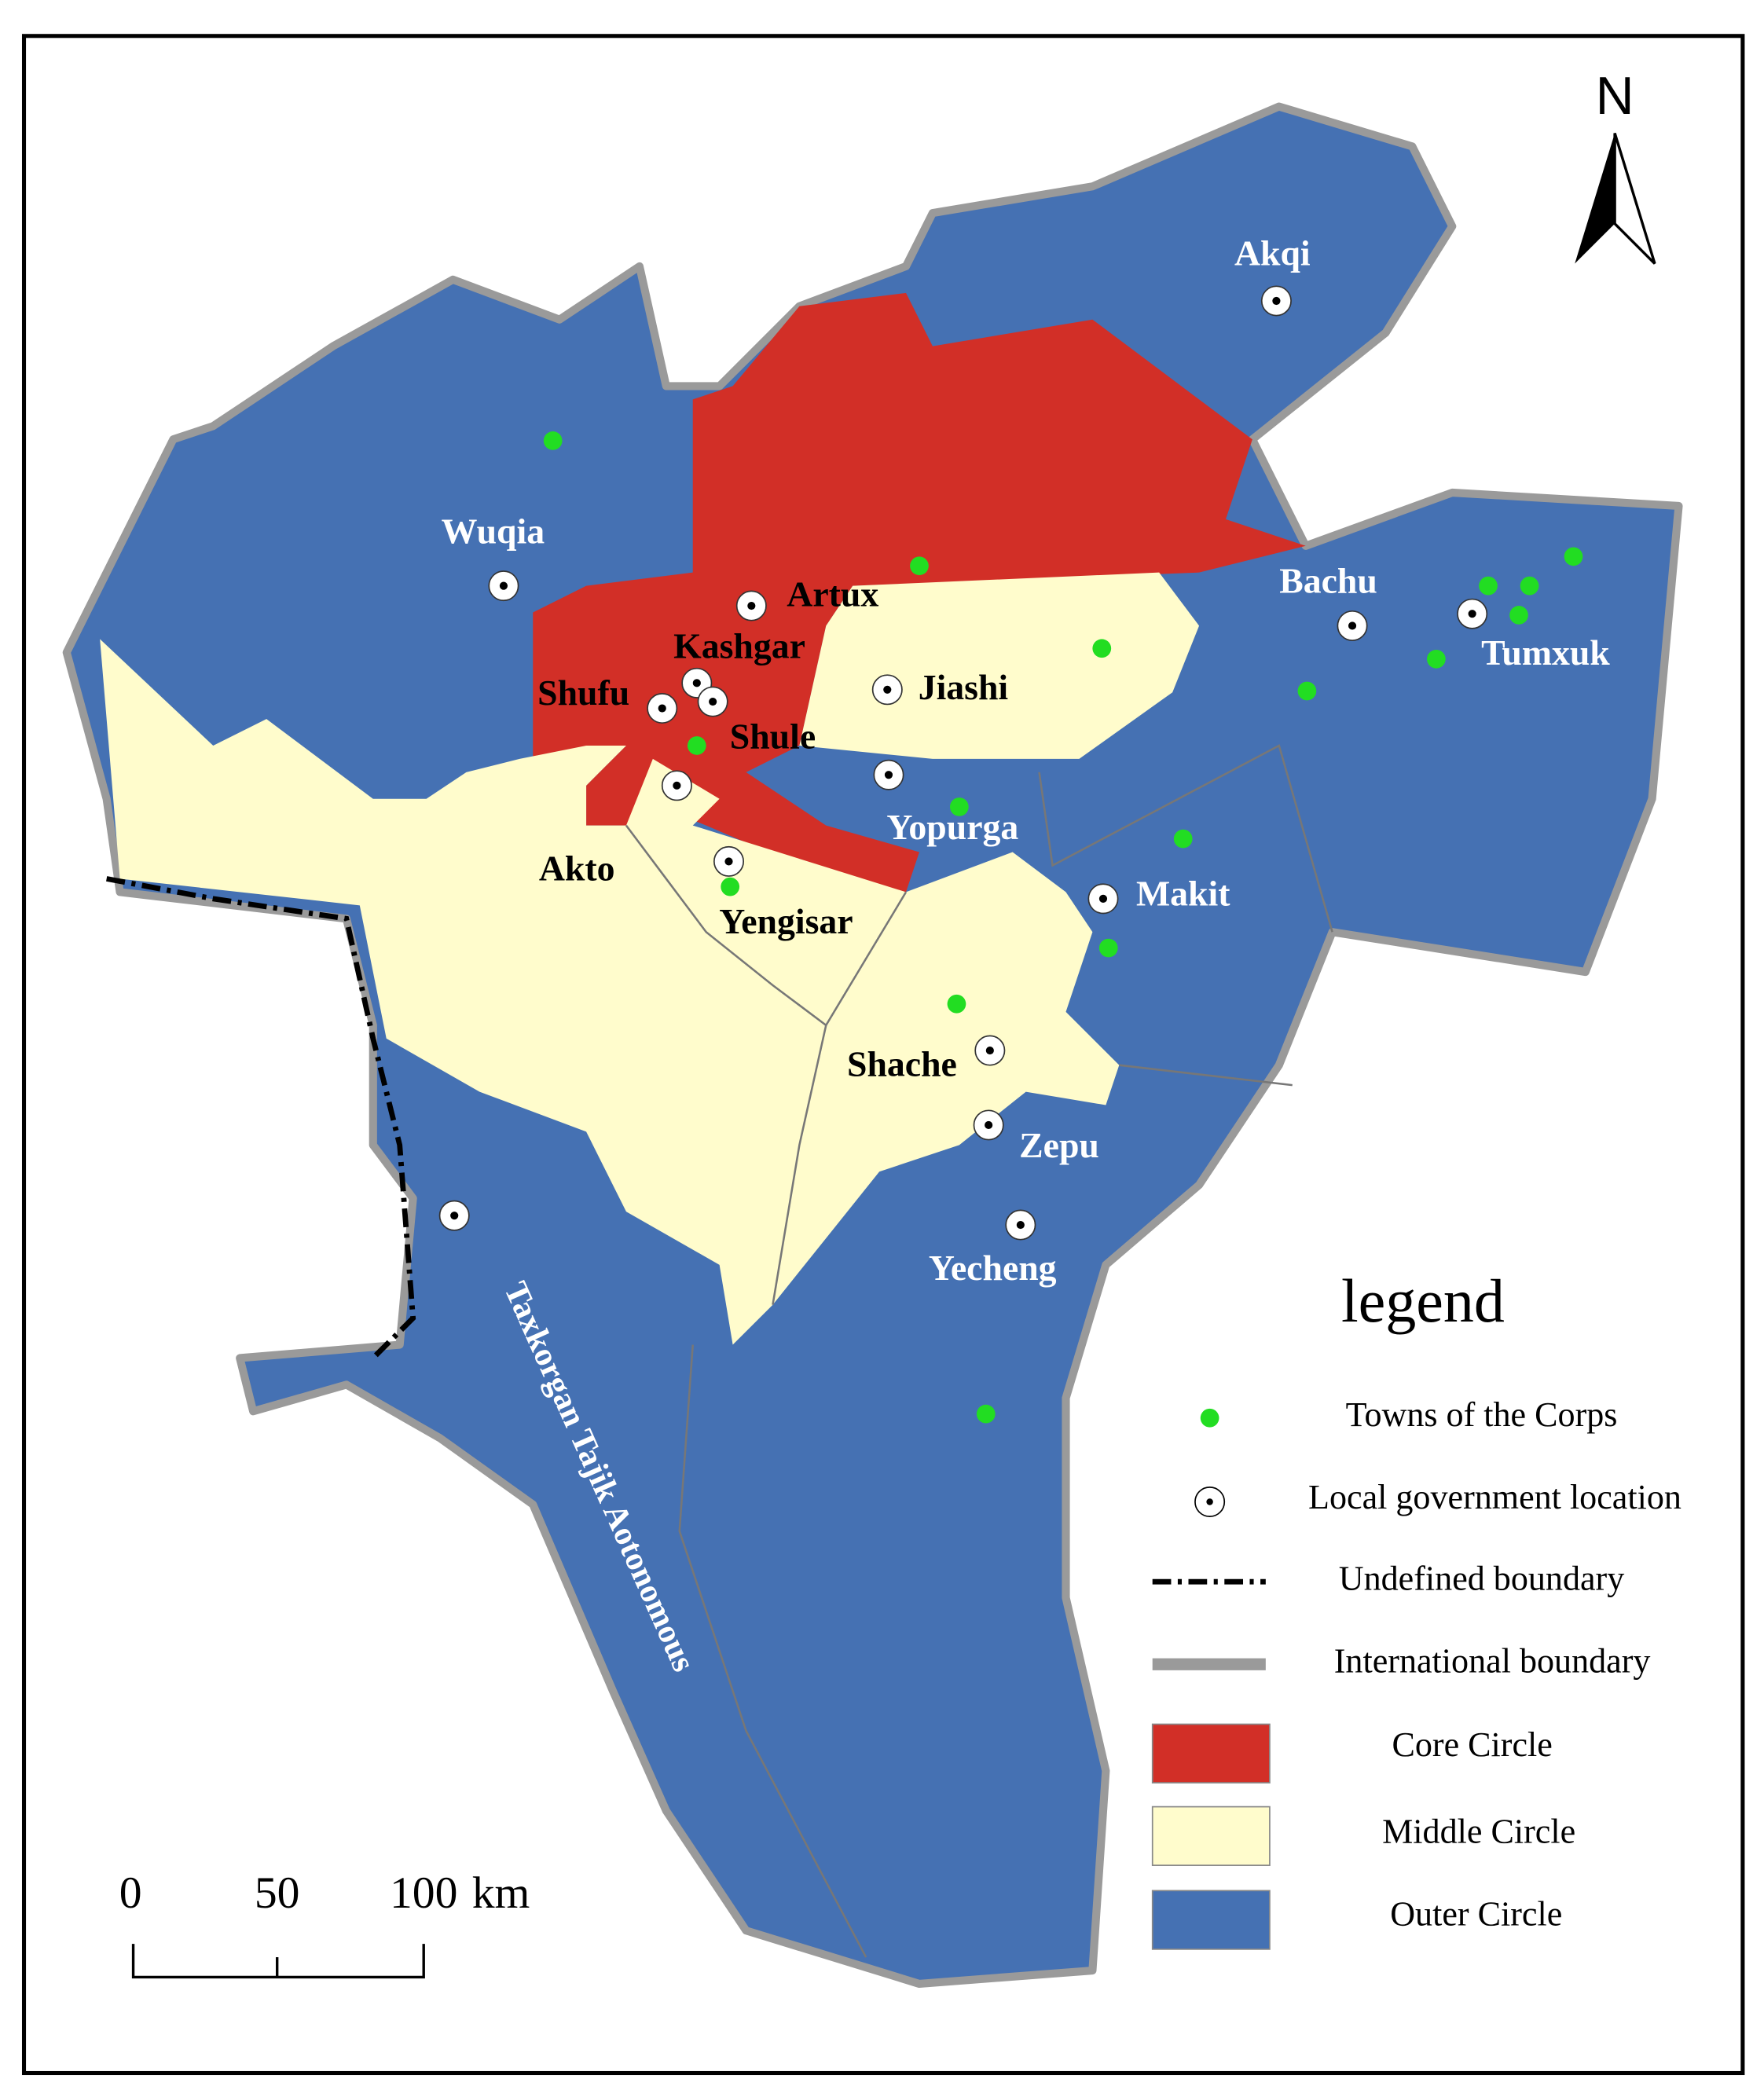 The height and width of the screenshot is (2097, 1764). I want to click on undefined-boundary, so click(261, 1118).